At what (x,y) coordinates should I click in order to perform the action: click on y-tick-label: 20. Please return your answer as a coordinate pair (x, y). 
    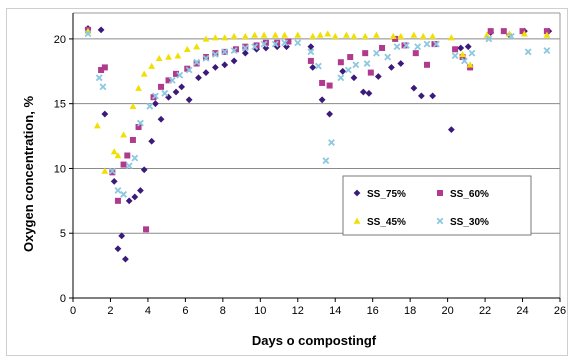
    Looking at the image, I should click on (60, 40).